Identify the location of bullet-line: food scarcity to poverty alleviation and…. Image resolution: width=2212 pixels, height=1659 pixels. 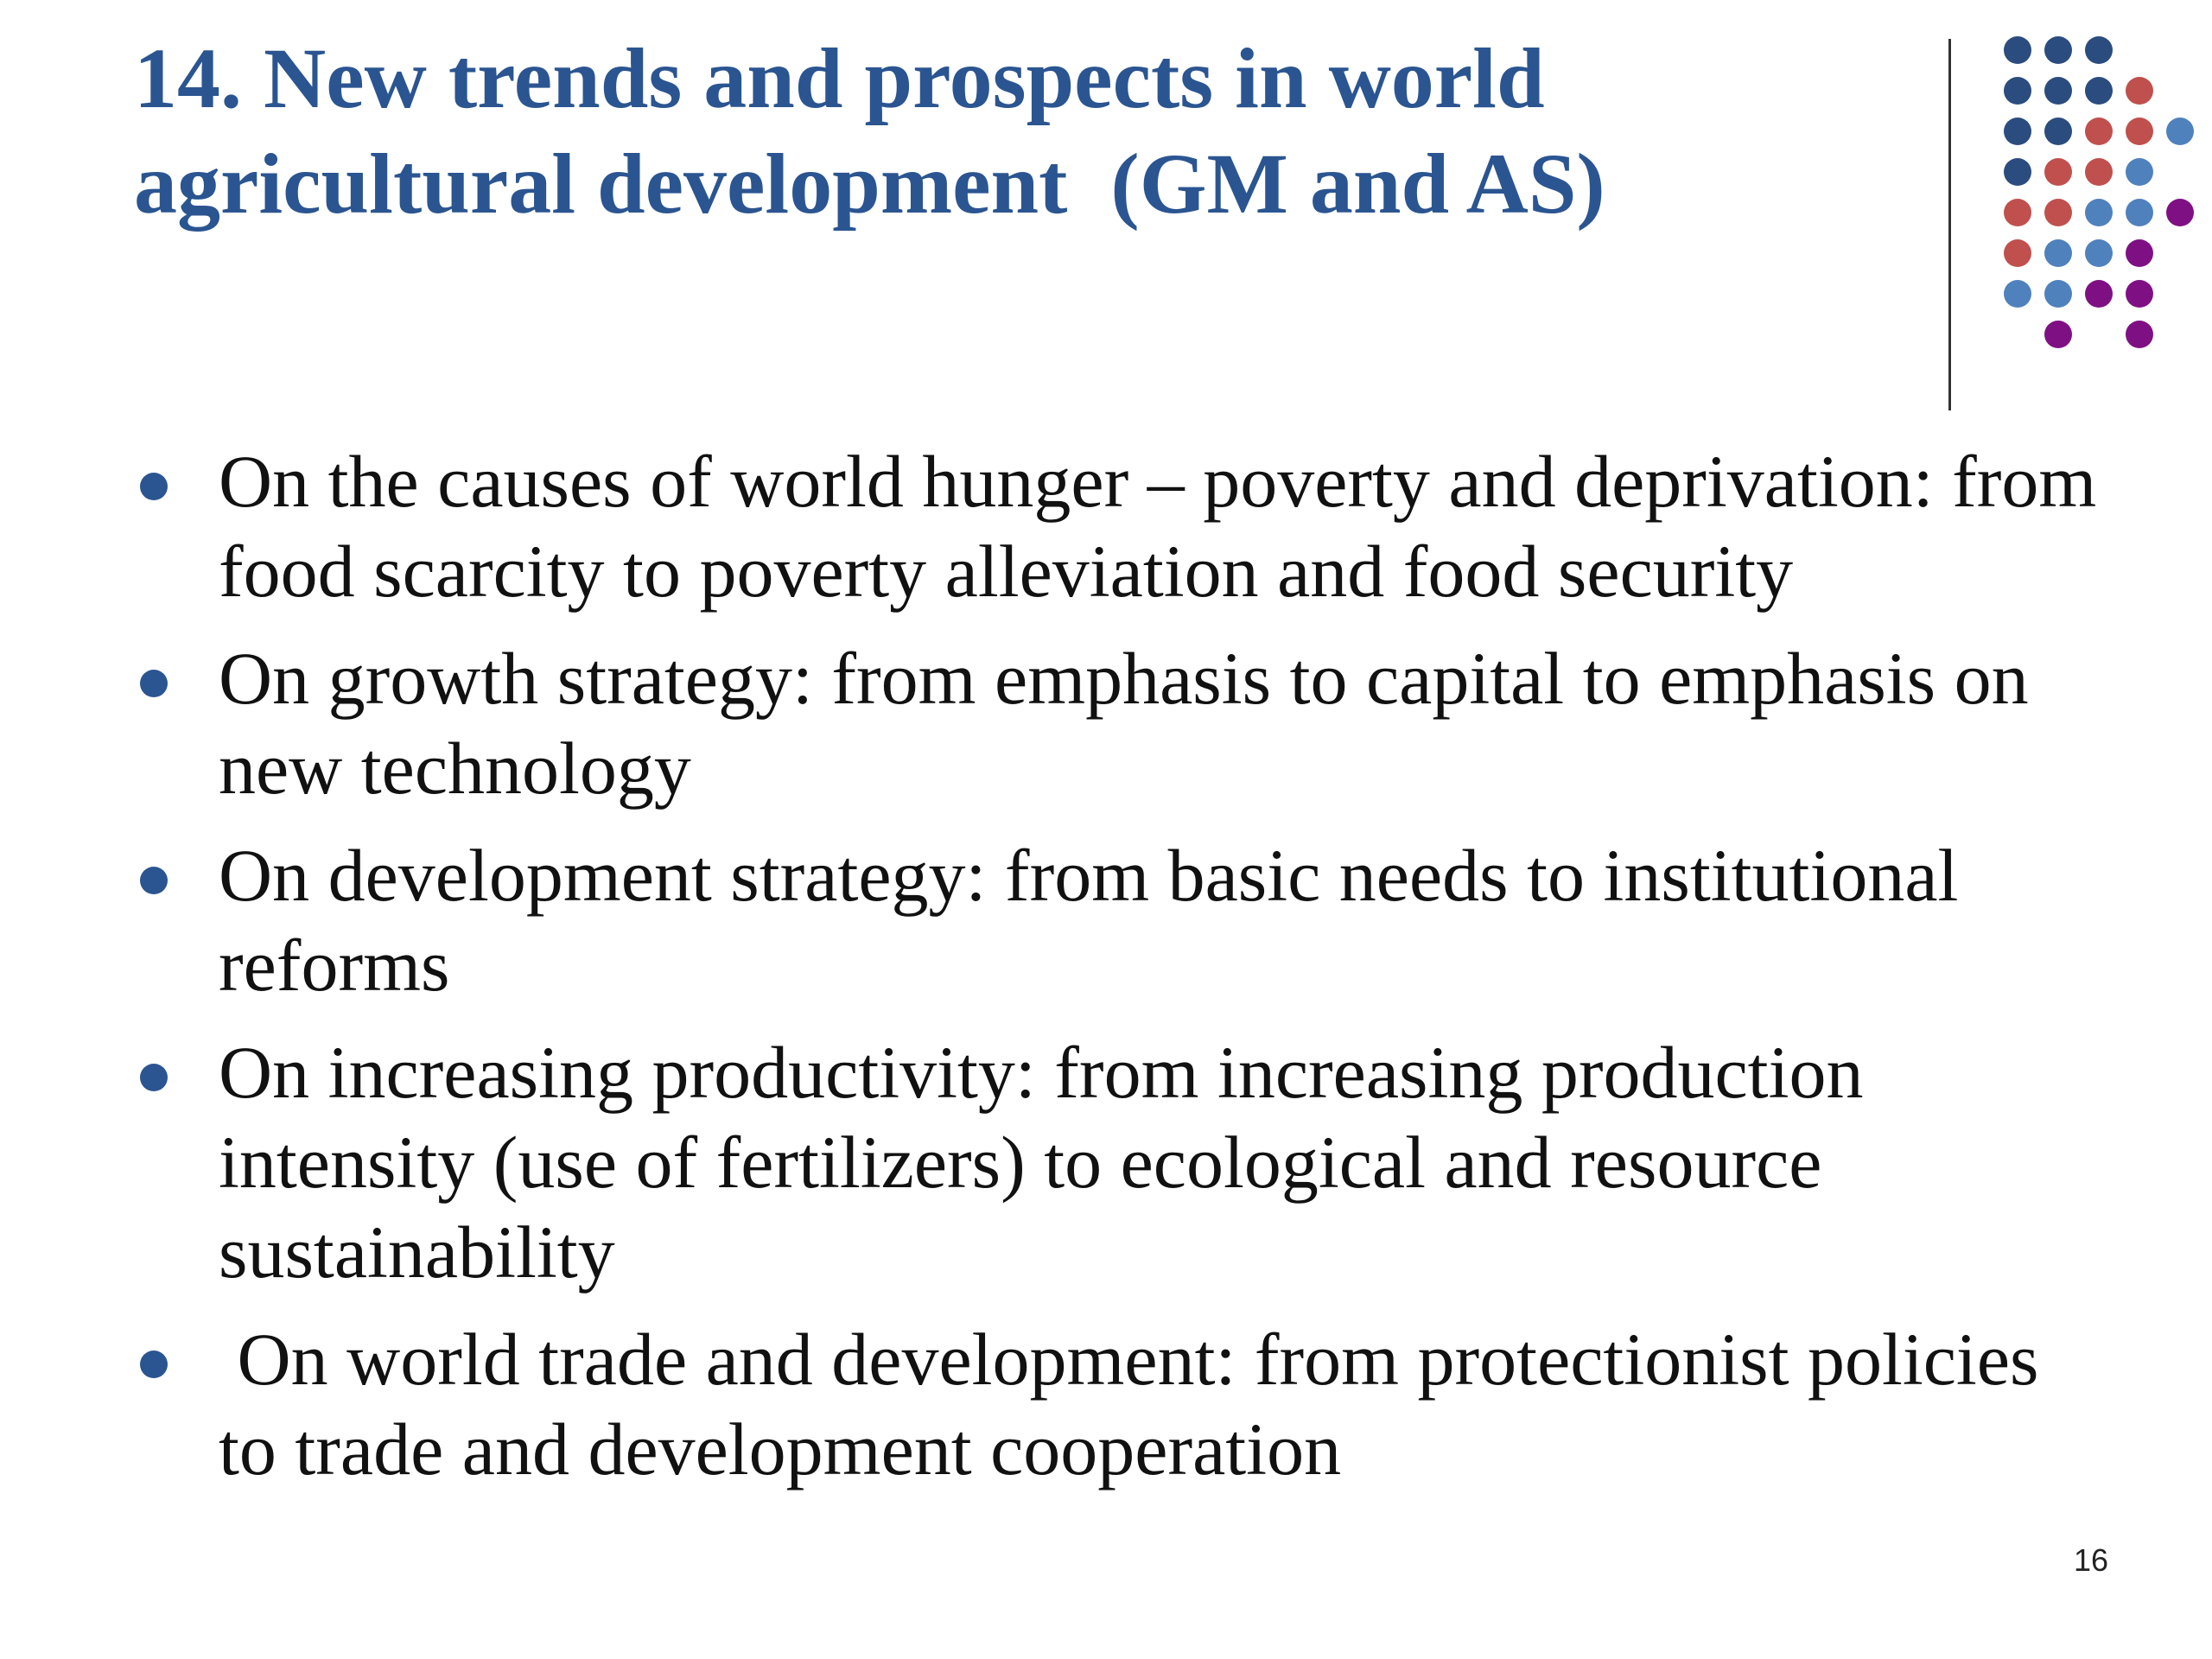
(1006, 571).